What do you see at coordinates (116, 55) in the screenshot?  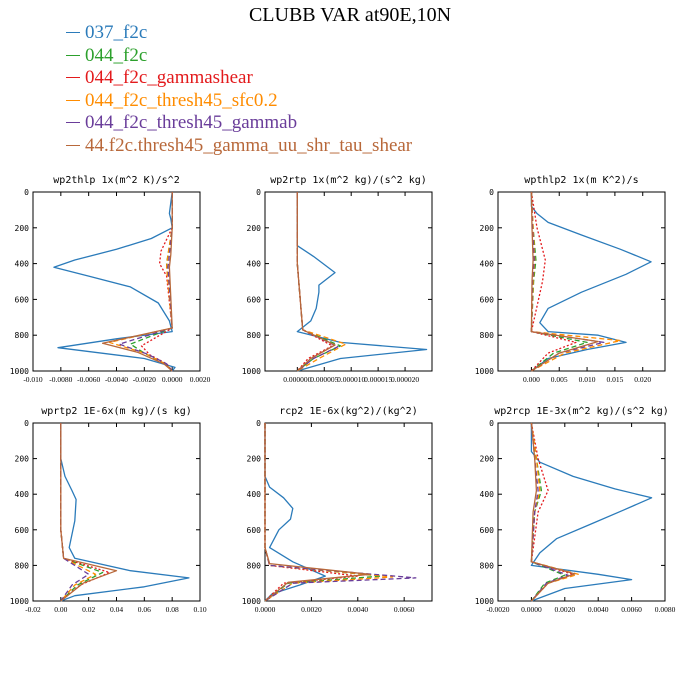 I see `legend-label: 044_f2c` at bounding box center [116, 55].